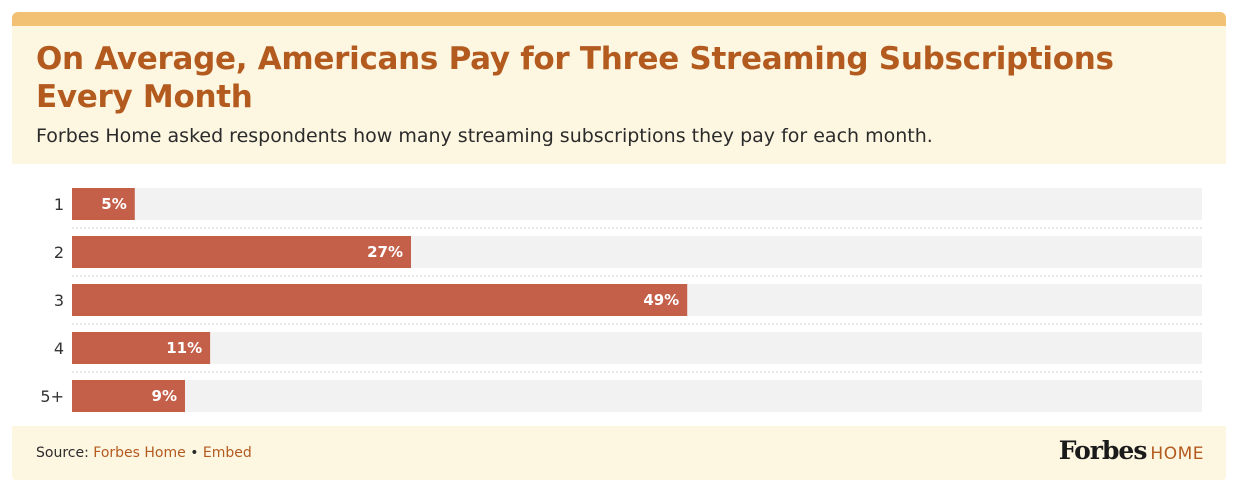 Image resolution: width=1246 pixels, height=492 pixels. Describe the element at coordinates (59, 348) in the screenshot. I see `category-tick-label: 4` at that location.